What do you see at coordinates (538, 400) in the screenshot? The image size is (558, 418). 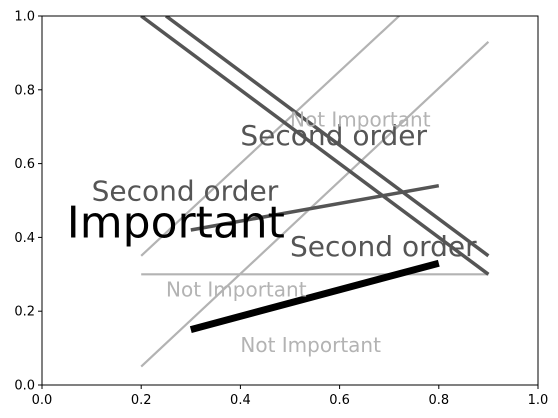 I see `x-tick-label: 1.0` at bounding box center [538, 400].